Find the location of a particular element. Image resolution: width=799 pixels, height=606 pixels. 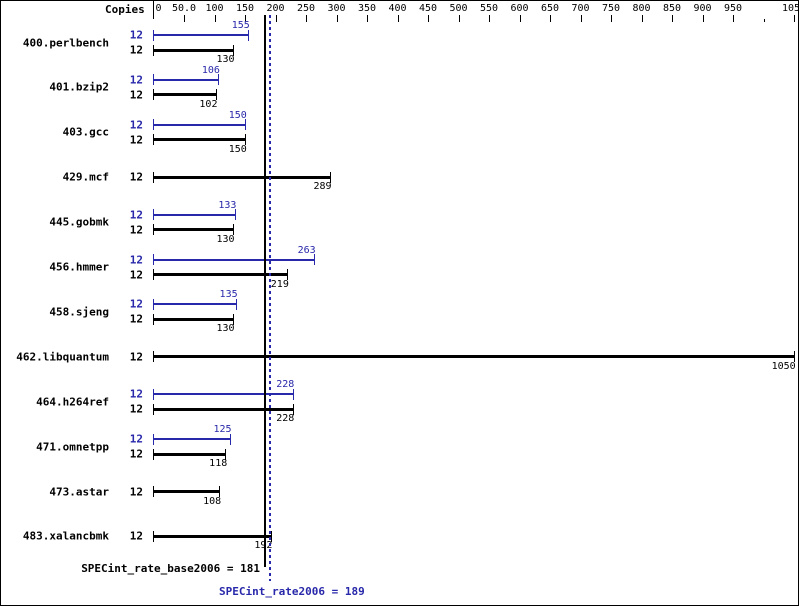

bar-value-base: 1050 is located at coordinates (783, 366).